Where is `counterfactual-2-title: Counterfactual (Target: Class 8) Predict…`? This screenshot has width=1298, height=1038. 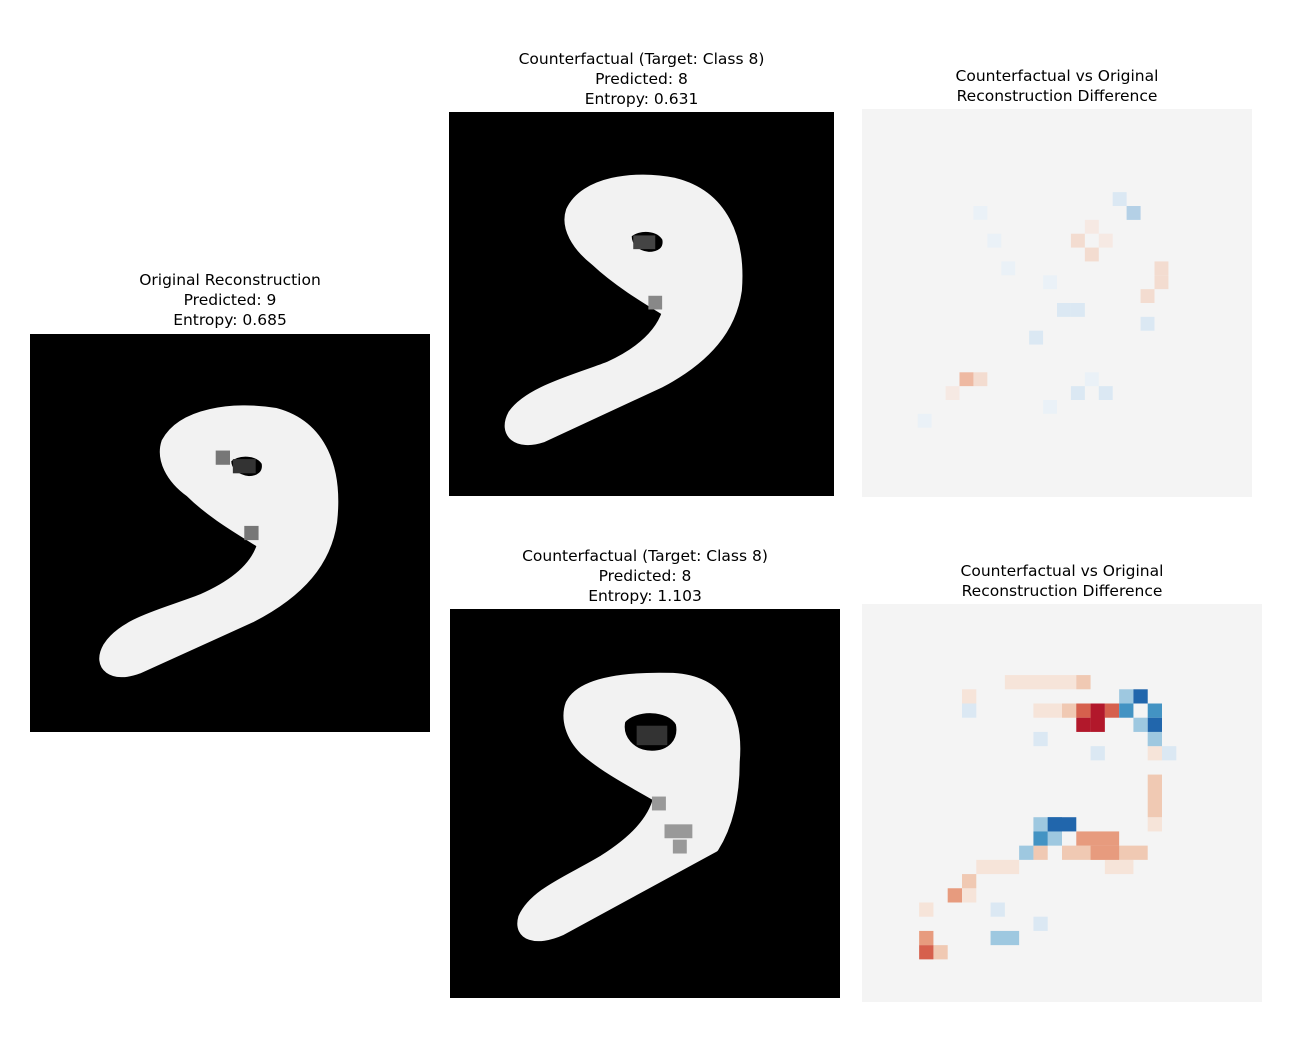
counterfactual-2-title: Counterfactual (Target: Class 8) Predict… is located at coordinates (645, 576).